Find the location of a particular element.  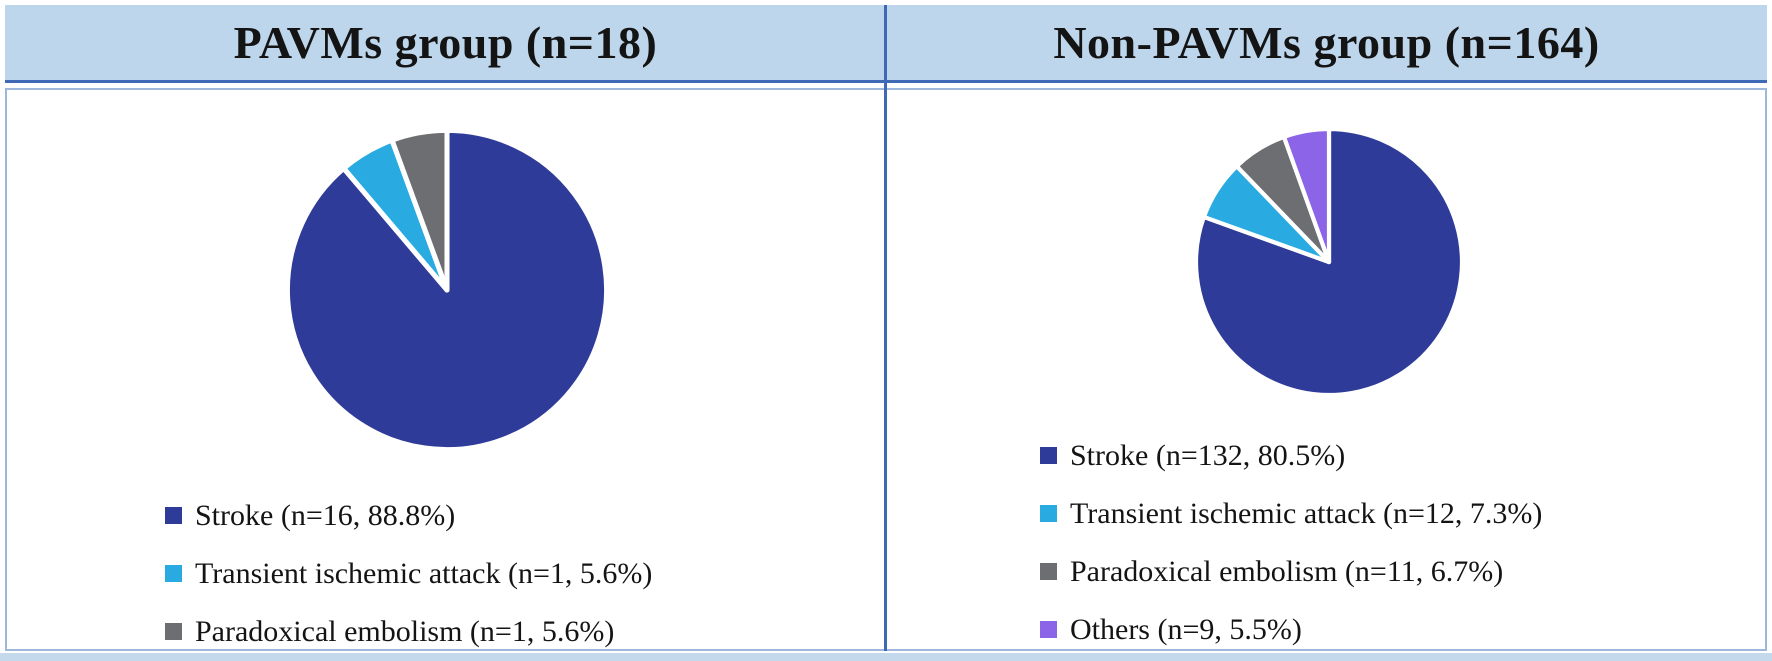

legend-swatch-others is located at coordinates (1048, 629).